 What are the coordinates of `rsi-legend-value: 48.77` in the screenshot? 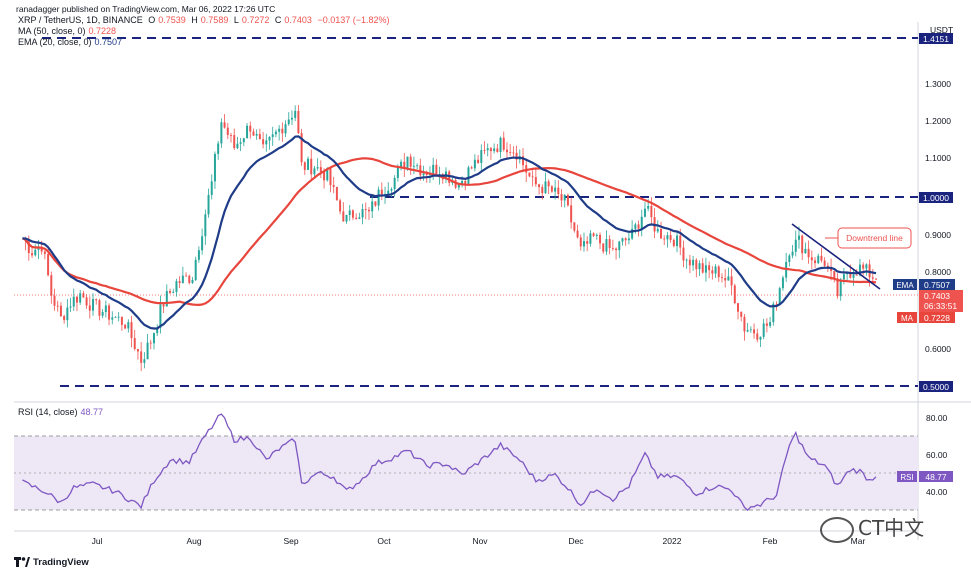 It's located at (92, 412).